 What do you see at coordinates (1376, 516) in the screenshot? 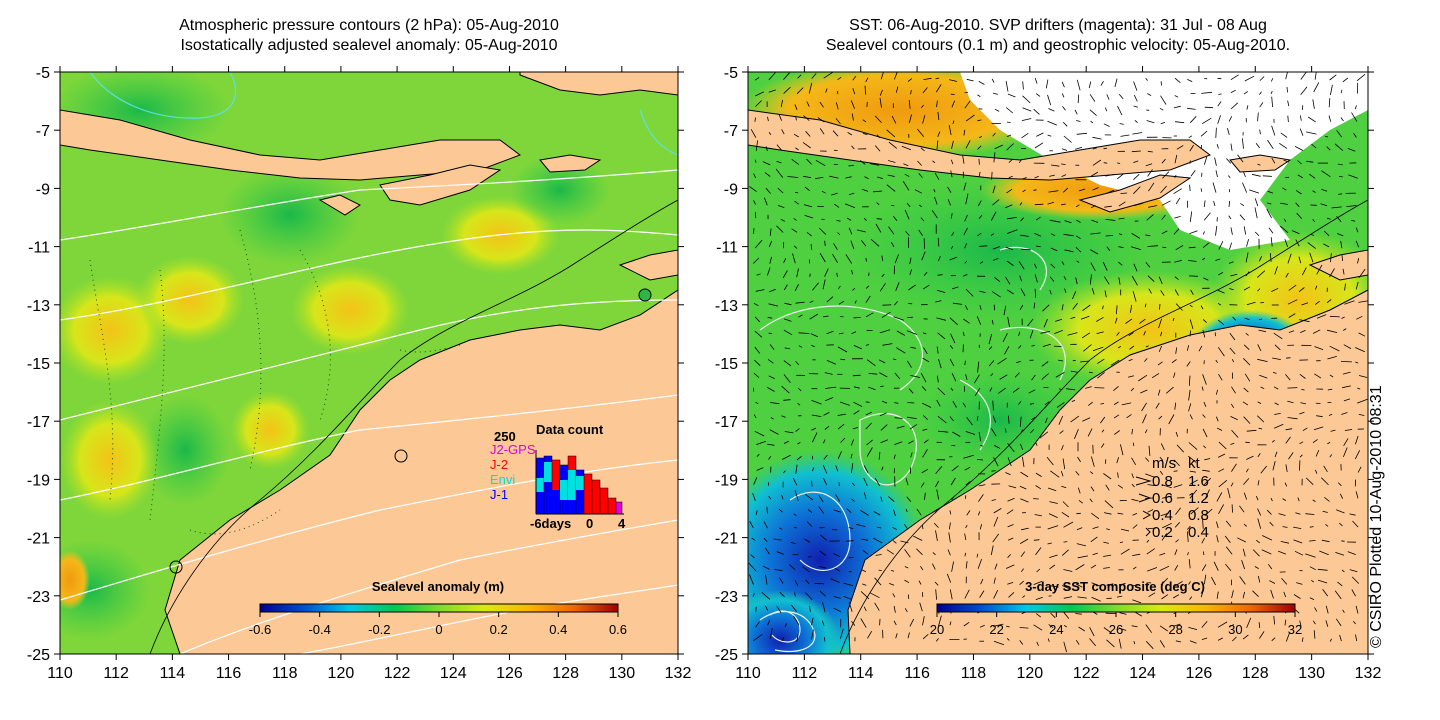
I see `credit-text: © CSIRO Plotted 10-Aug-2010 08:31` at bounding box center [1376, 516].